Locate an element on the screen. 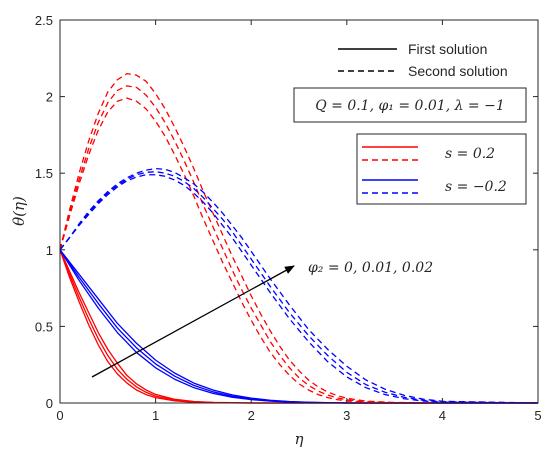  y-tick-label: 0 is located at coordinates (49, 403).